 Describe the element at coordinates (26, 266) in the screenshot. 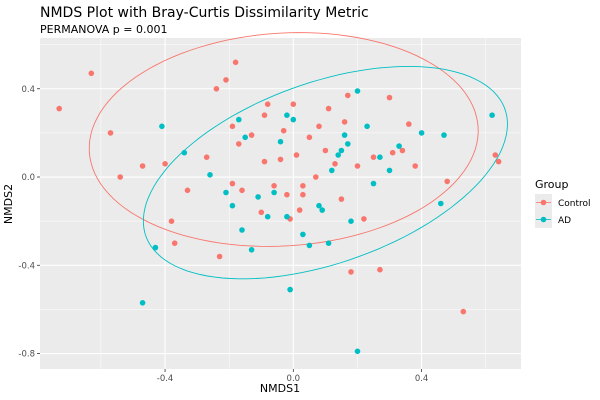

I see `y-tick-label: -0.4` at that location.